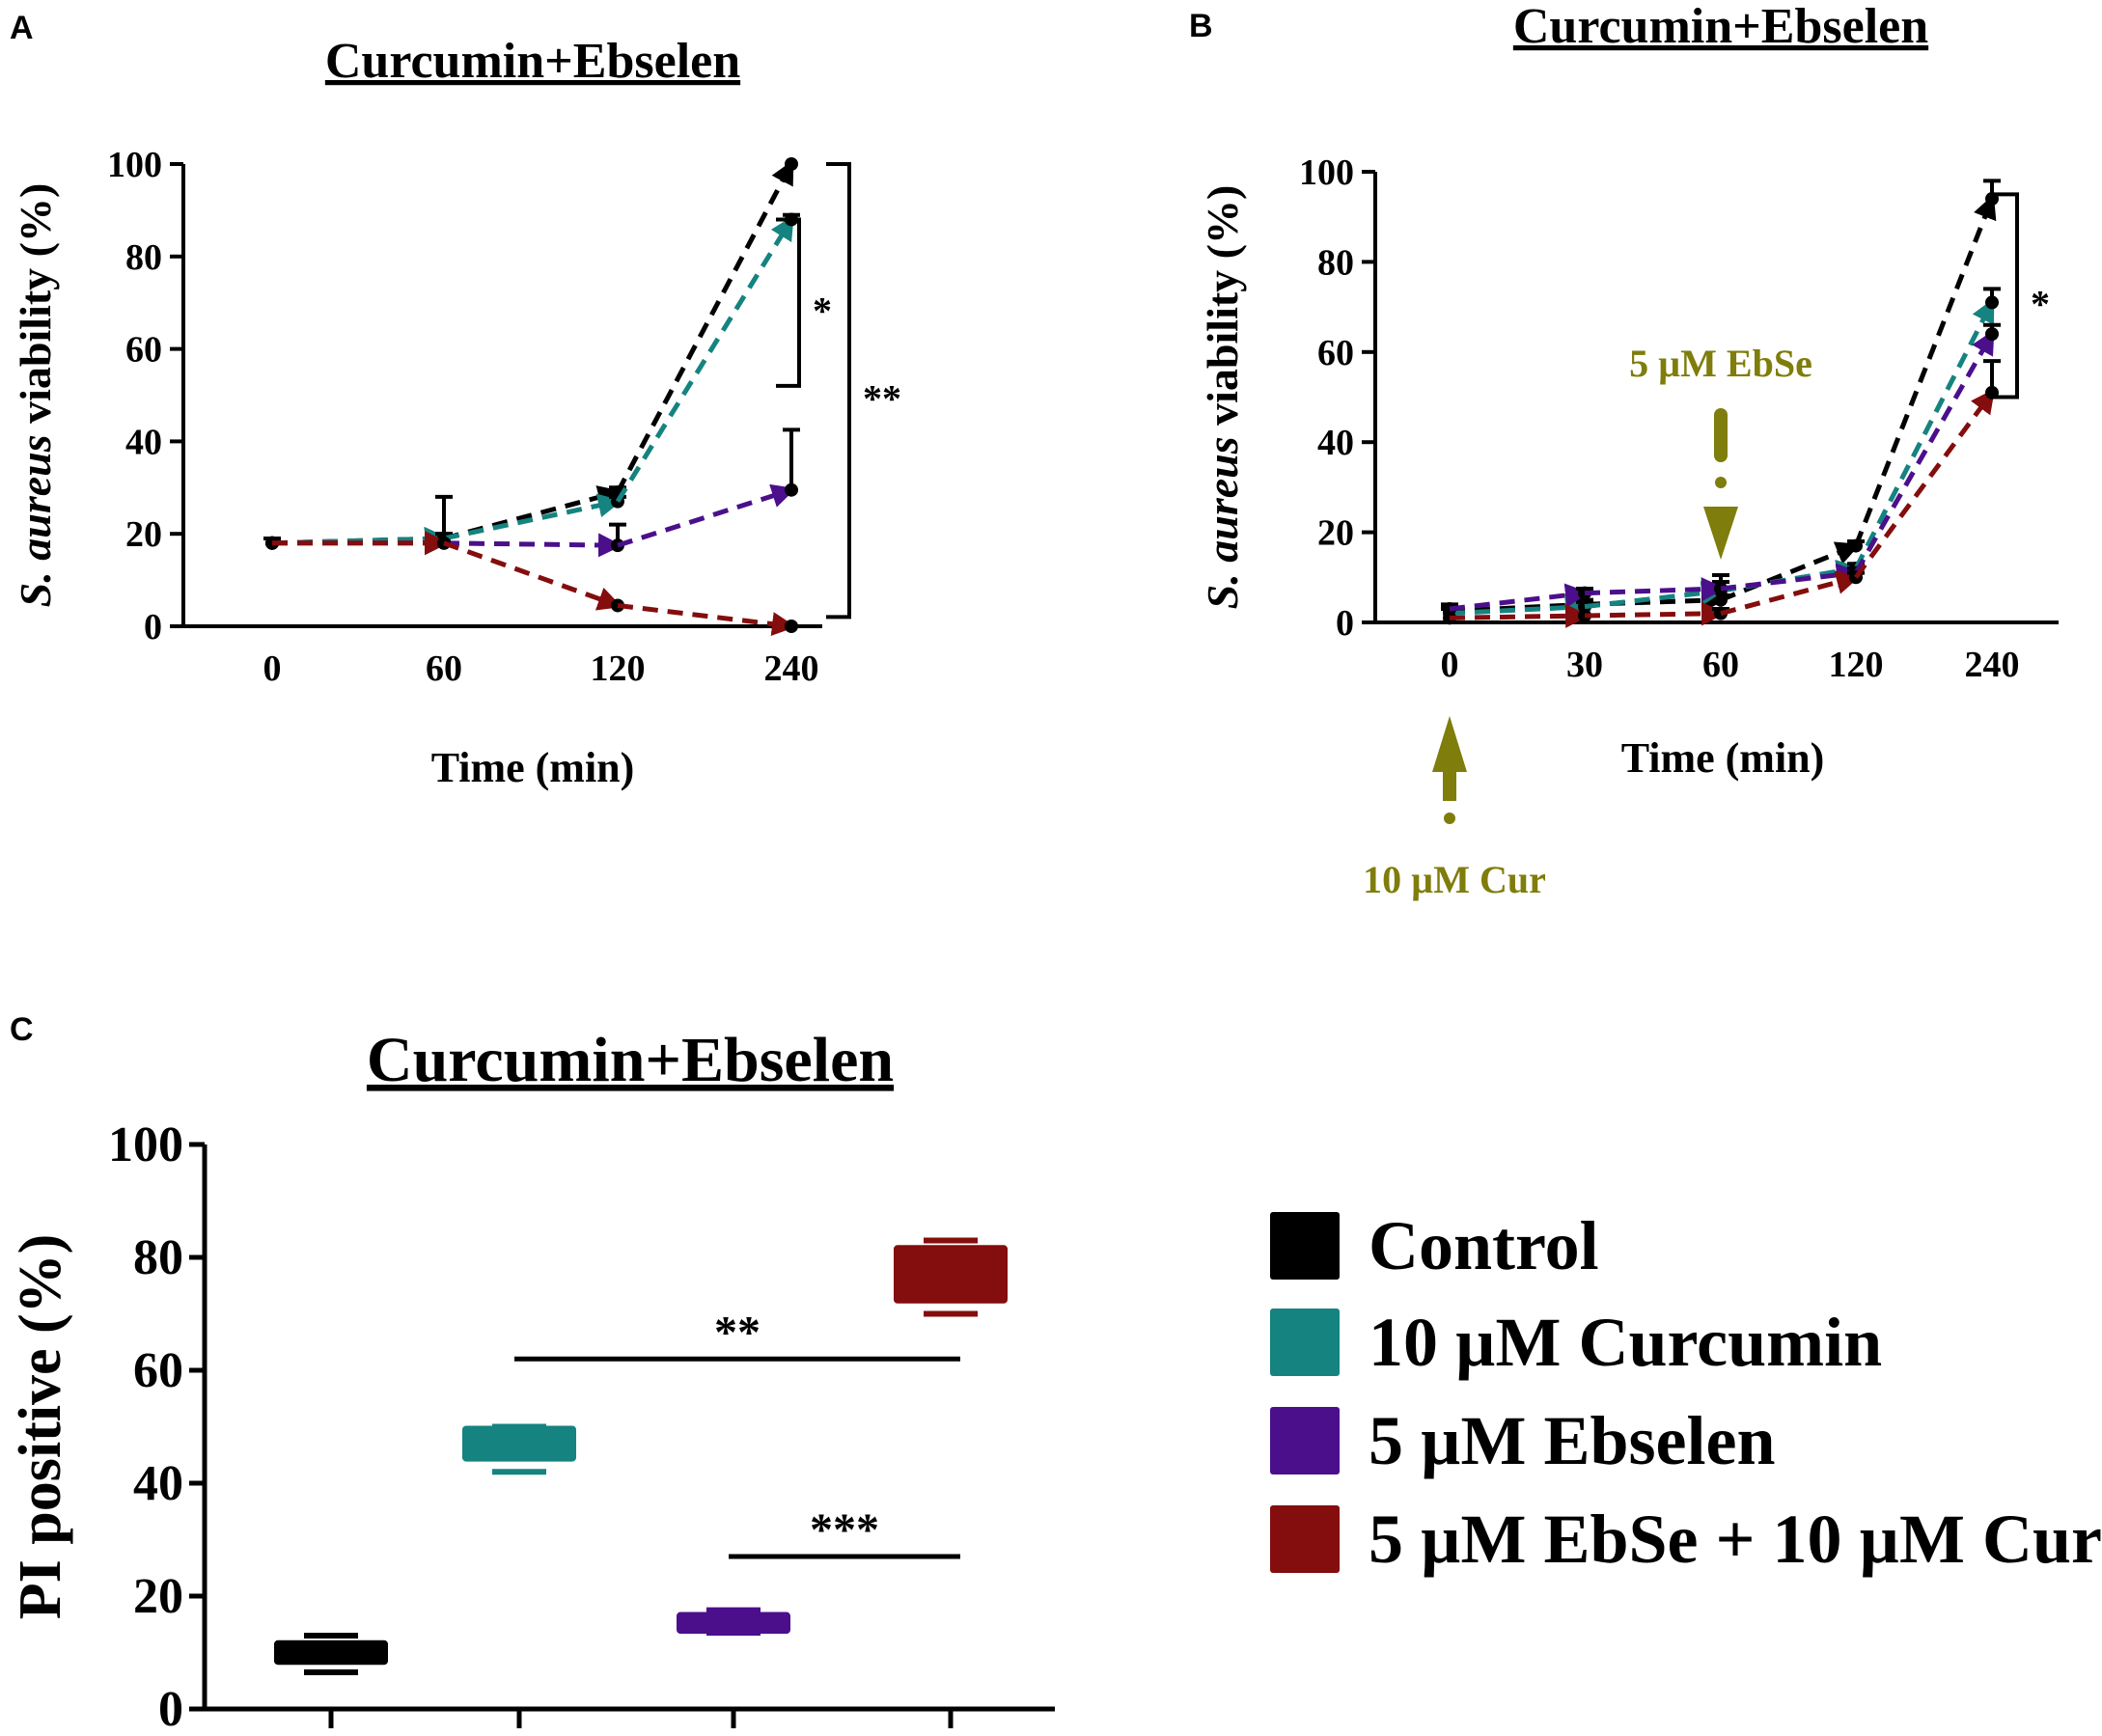 This screenshot has height=1736, width=2102. What do you see at coordinates (2022, 296) in the screenshot?
I see `significance-bracket: *` at bounding box center [2022, 296].